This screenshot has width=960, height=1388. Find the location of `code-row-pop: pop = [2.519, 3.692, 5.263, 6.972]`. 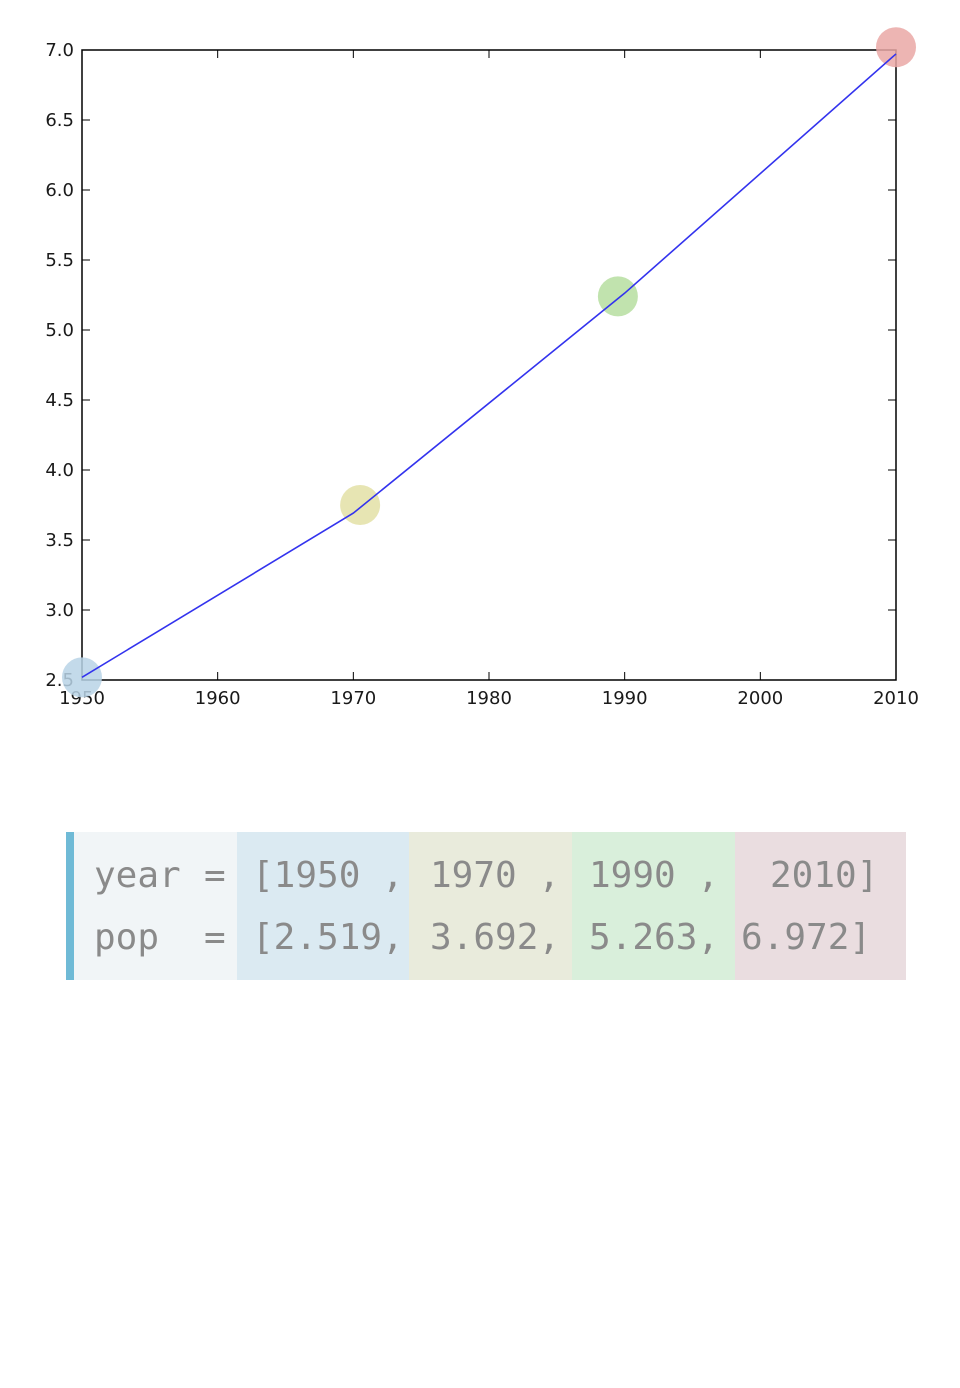

code-row-pop: pop = [2.519, 3.692, 5.263, 6.972] is located at coordinates (472, 938).